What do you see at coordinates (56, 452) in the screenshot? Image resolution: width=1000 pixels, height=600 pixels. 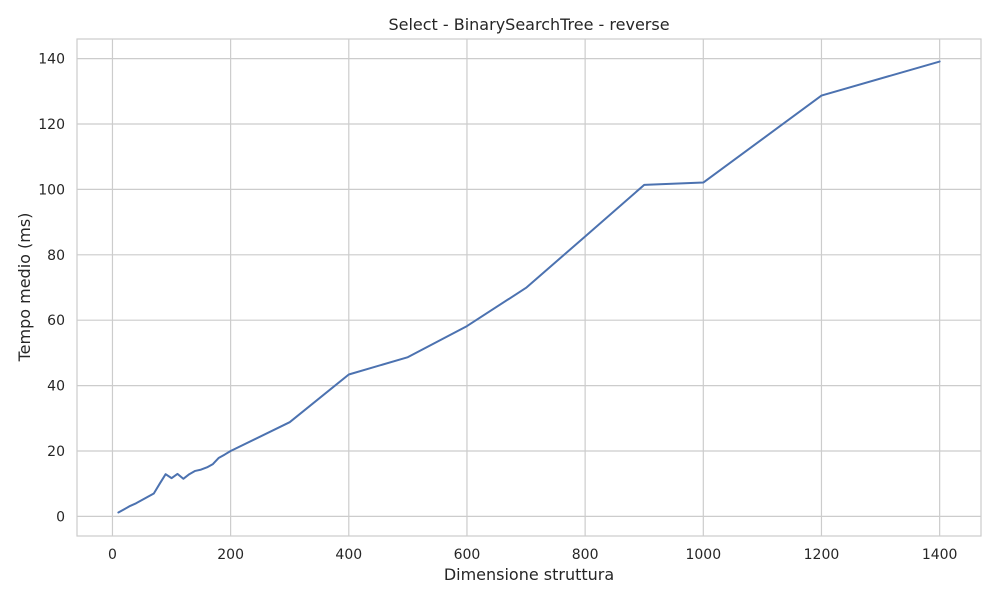 I see `y-tick-label: 20` at bounding box center [56, 452].